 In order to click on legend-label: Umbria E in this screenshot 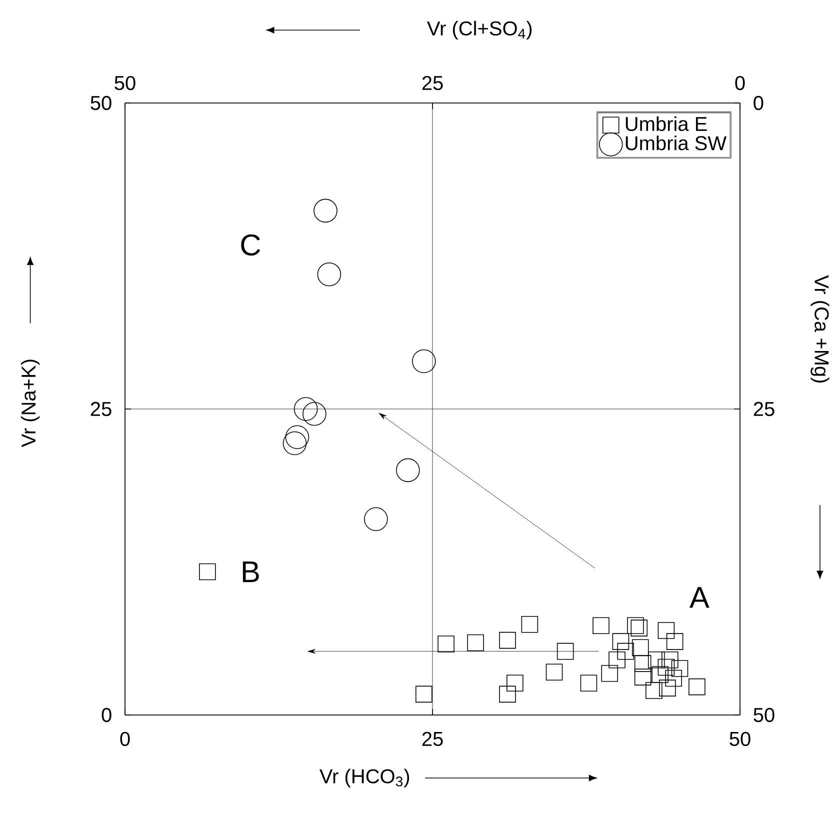, I will do `click(666, 124)`.